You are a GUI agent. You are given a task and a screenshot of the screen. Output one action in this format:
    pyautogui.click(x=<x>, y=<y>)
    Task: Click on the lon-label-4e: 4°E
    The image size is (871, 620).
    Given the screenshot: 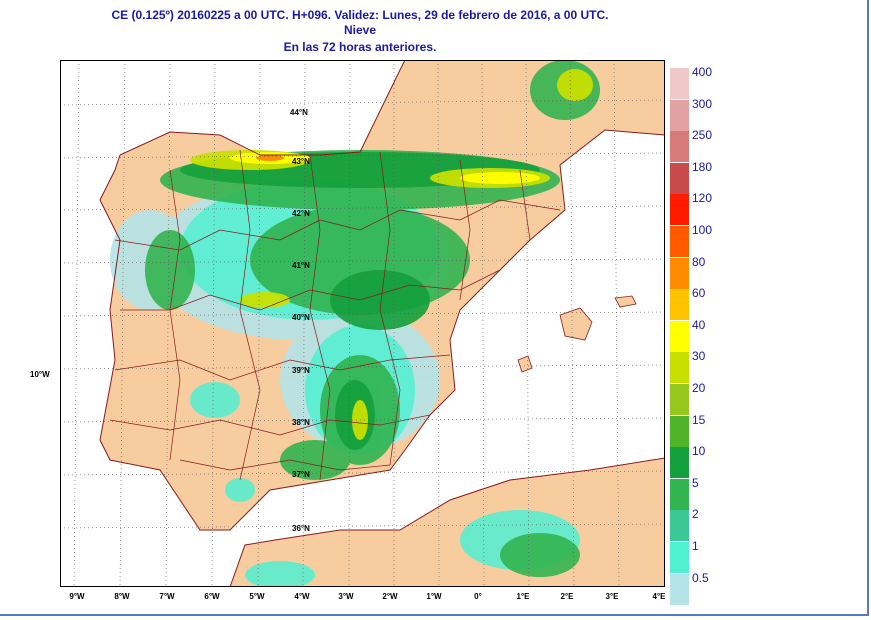 What is the action you would take?
    pyautogui.click(x=659, y=596)
    